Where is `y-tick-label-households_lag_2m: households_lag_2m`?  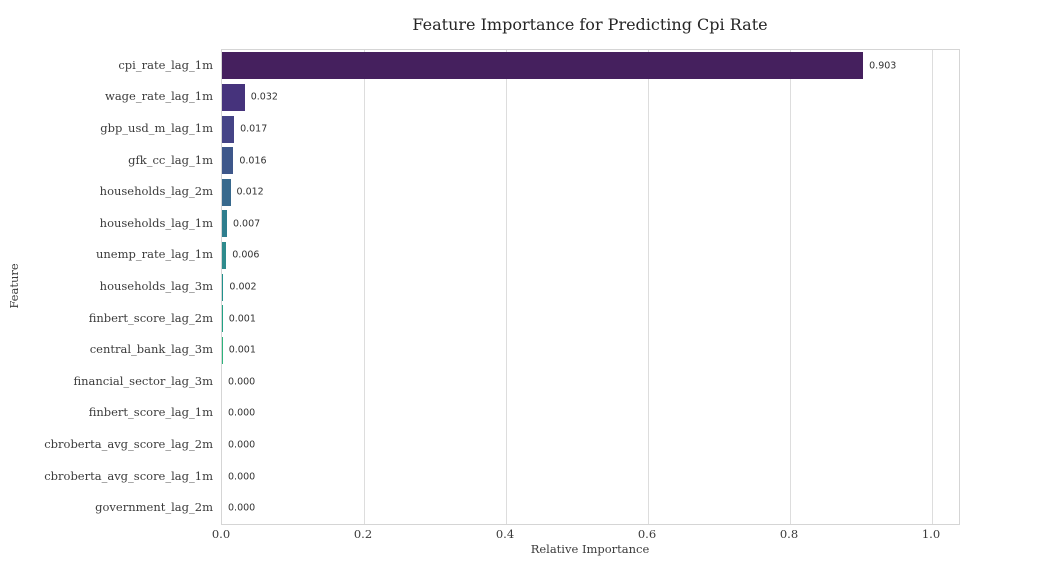
y-tick-label-households_lag_2m: households_lag_2m is located at coordinates (156, 191).